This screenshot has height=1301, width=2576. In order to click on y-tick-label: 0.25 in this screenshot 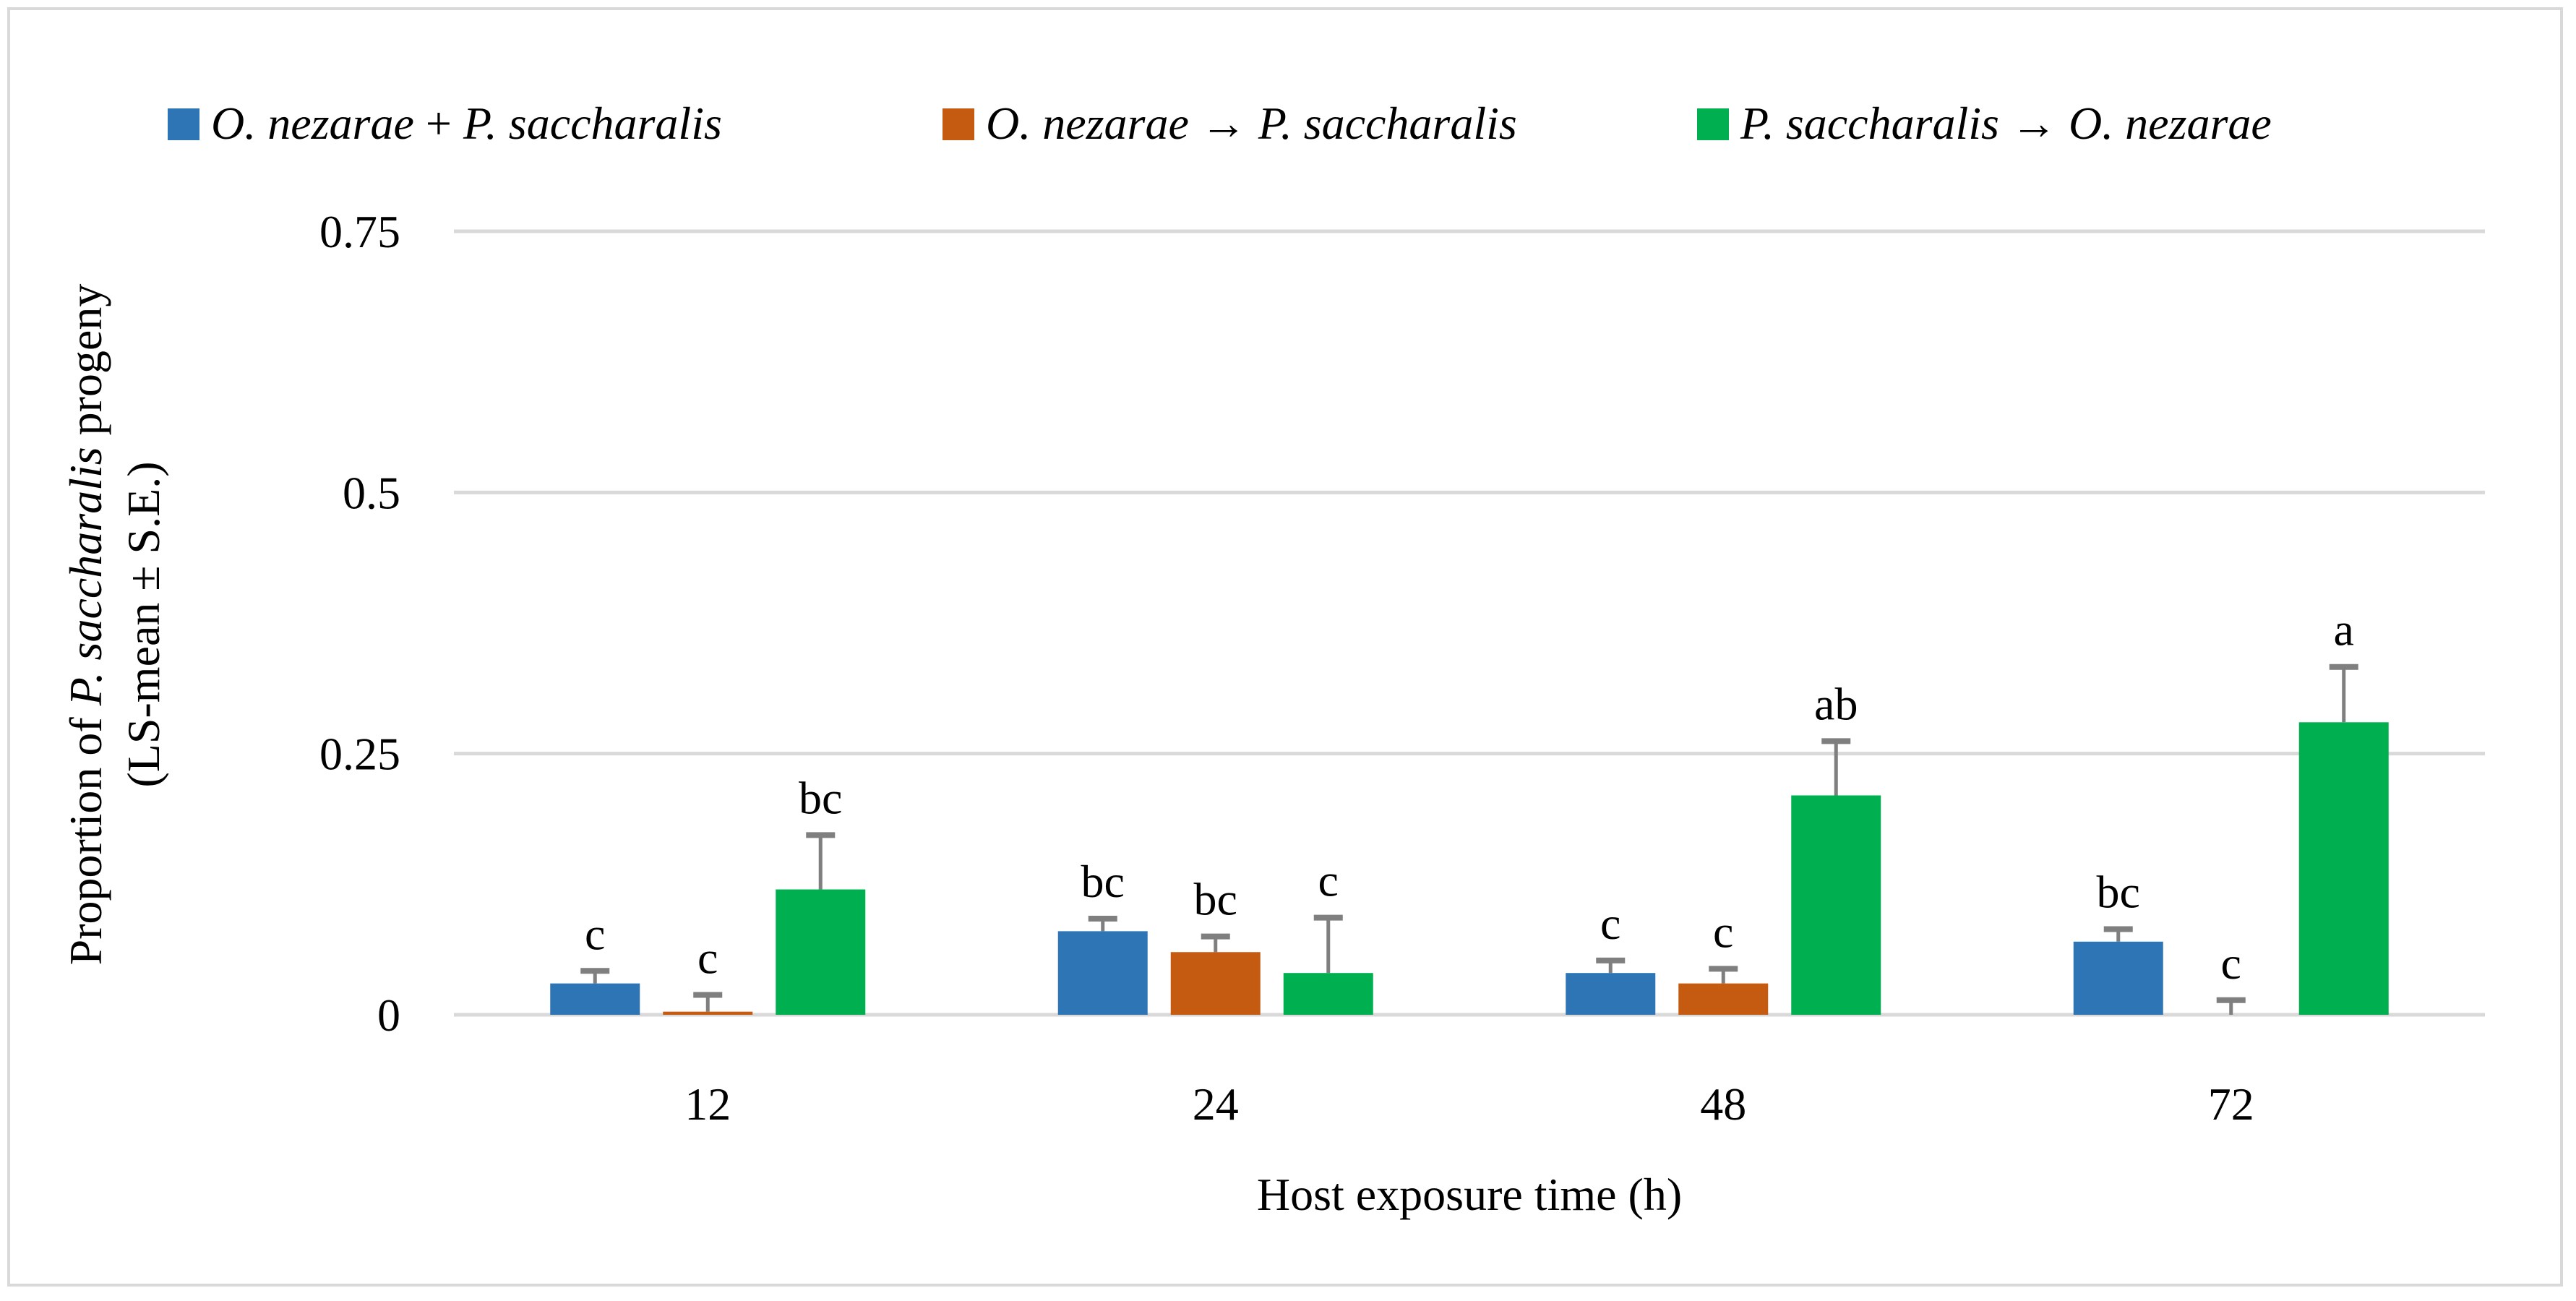, I will do `click(359, 754)`.